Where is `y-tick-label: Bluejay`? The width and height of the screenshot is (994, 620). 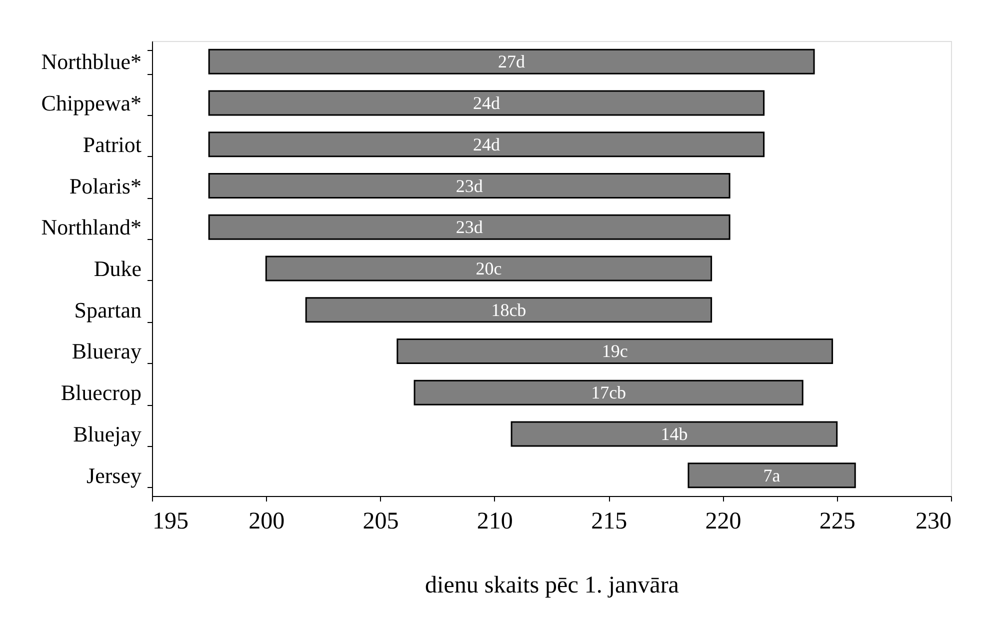
y-tick-label: Bluejay is located at coordinates (107, 433).